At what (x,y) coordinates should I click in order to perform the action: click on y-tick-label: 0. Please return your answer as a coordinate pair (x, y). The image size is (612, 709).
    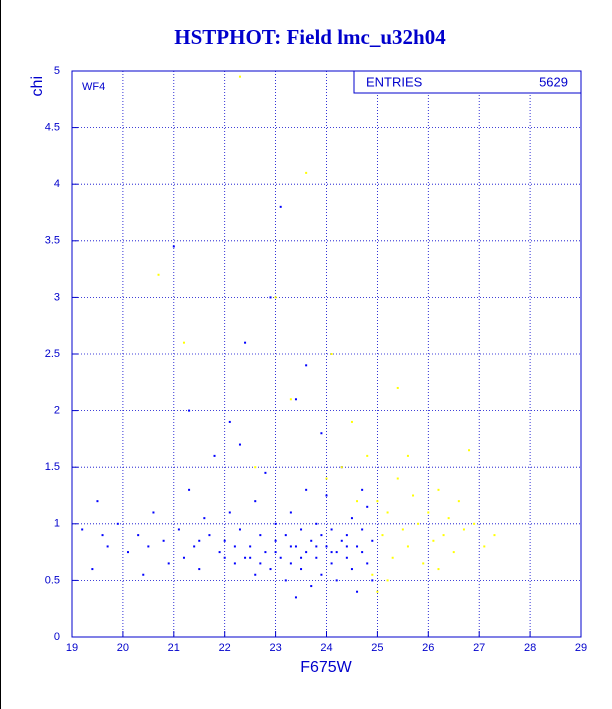
    Looking at the image, I should click on (57, 637).